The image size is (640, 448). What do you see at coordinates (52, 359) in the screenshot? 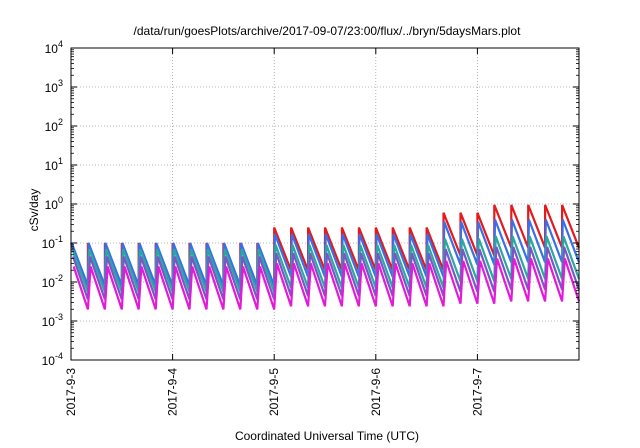
I see `y-tick-label: 10⁻⁴` at bounding box center [52, 359].